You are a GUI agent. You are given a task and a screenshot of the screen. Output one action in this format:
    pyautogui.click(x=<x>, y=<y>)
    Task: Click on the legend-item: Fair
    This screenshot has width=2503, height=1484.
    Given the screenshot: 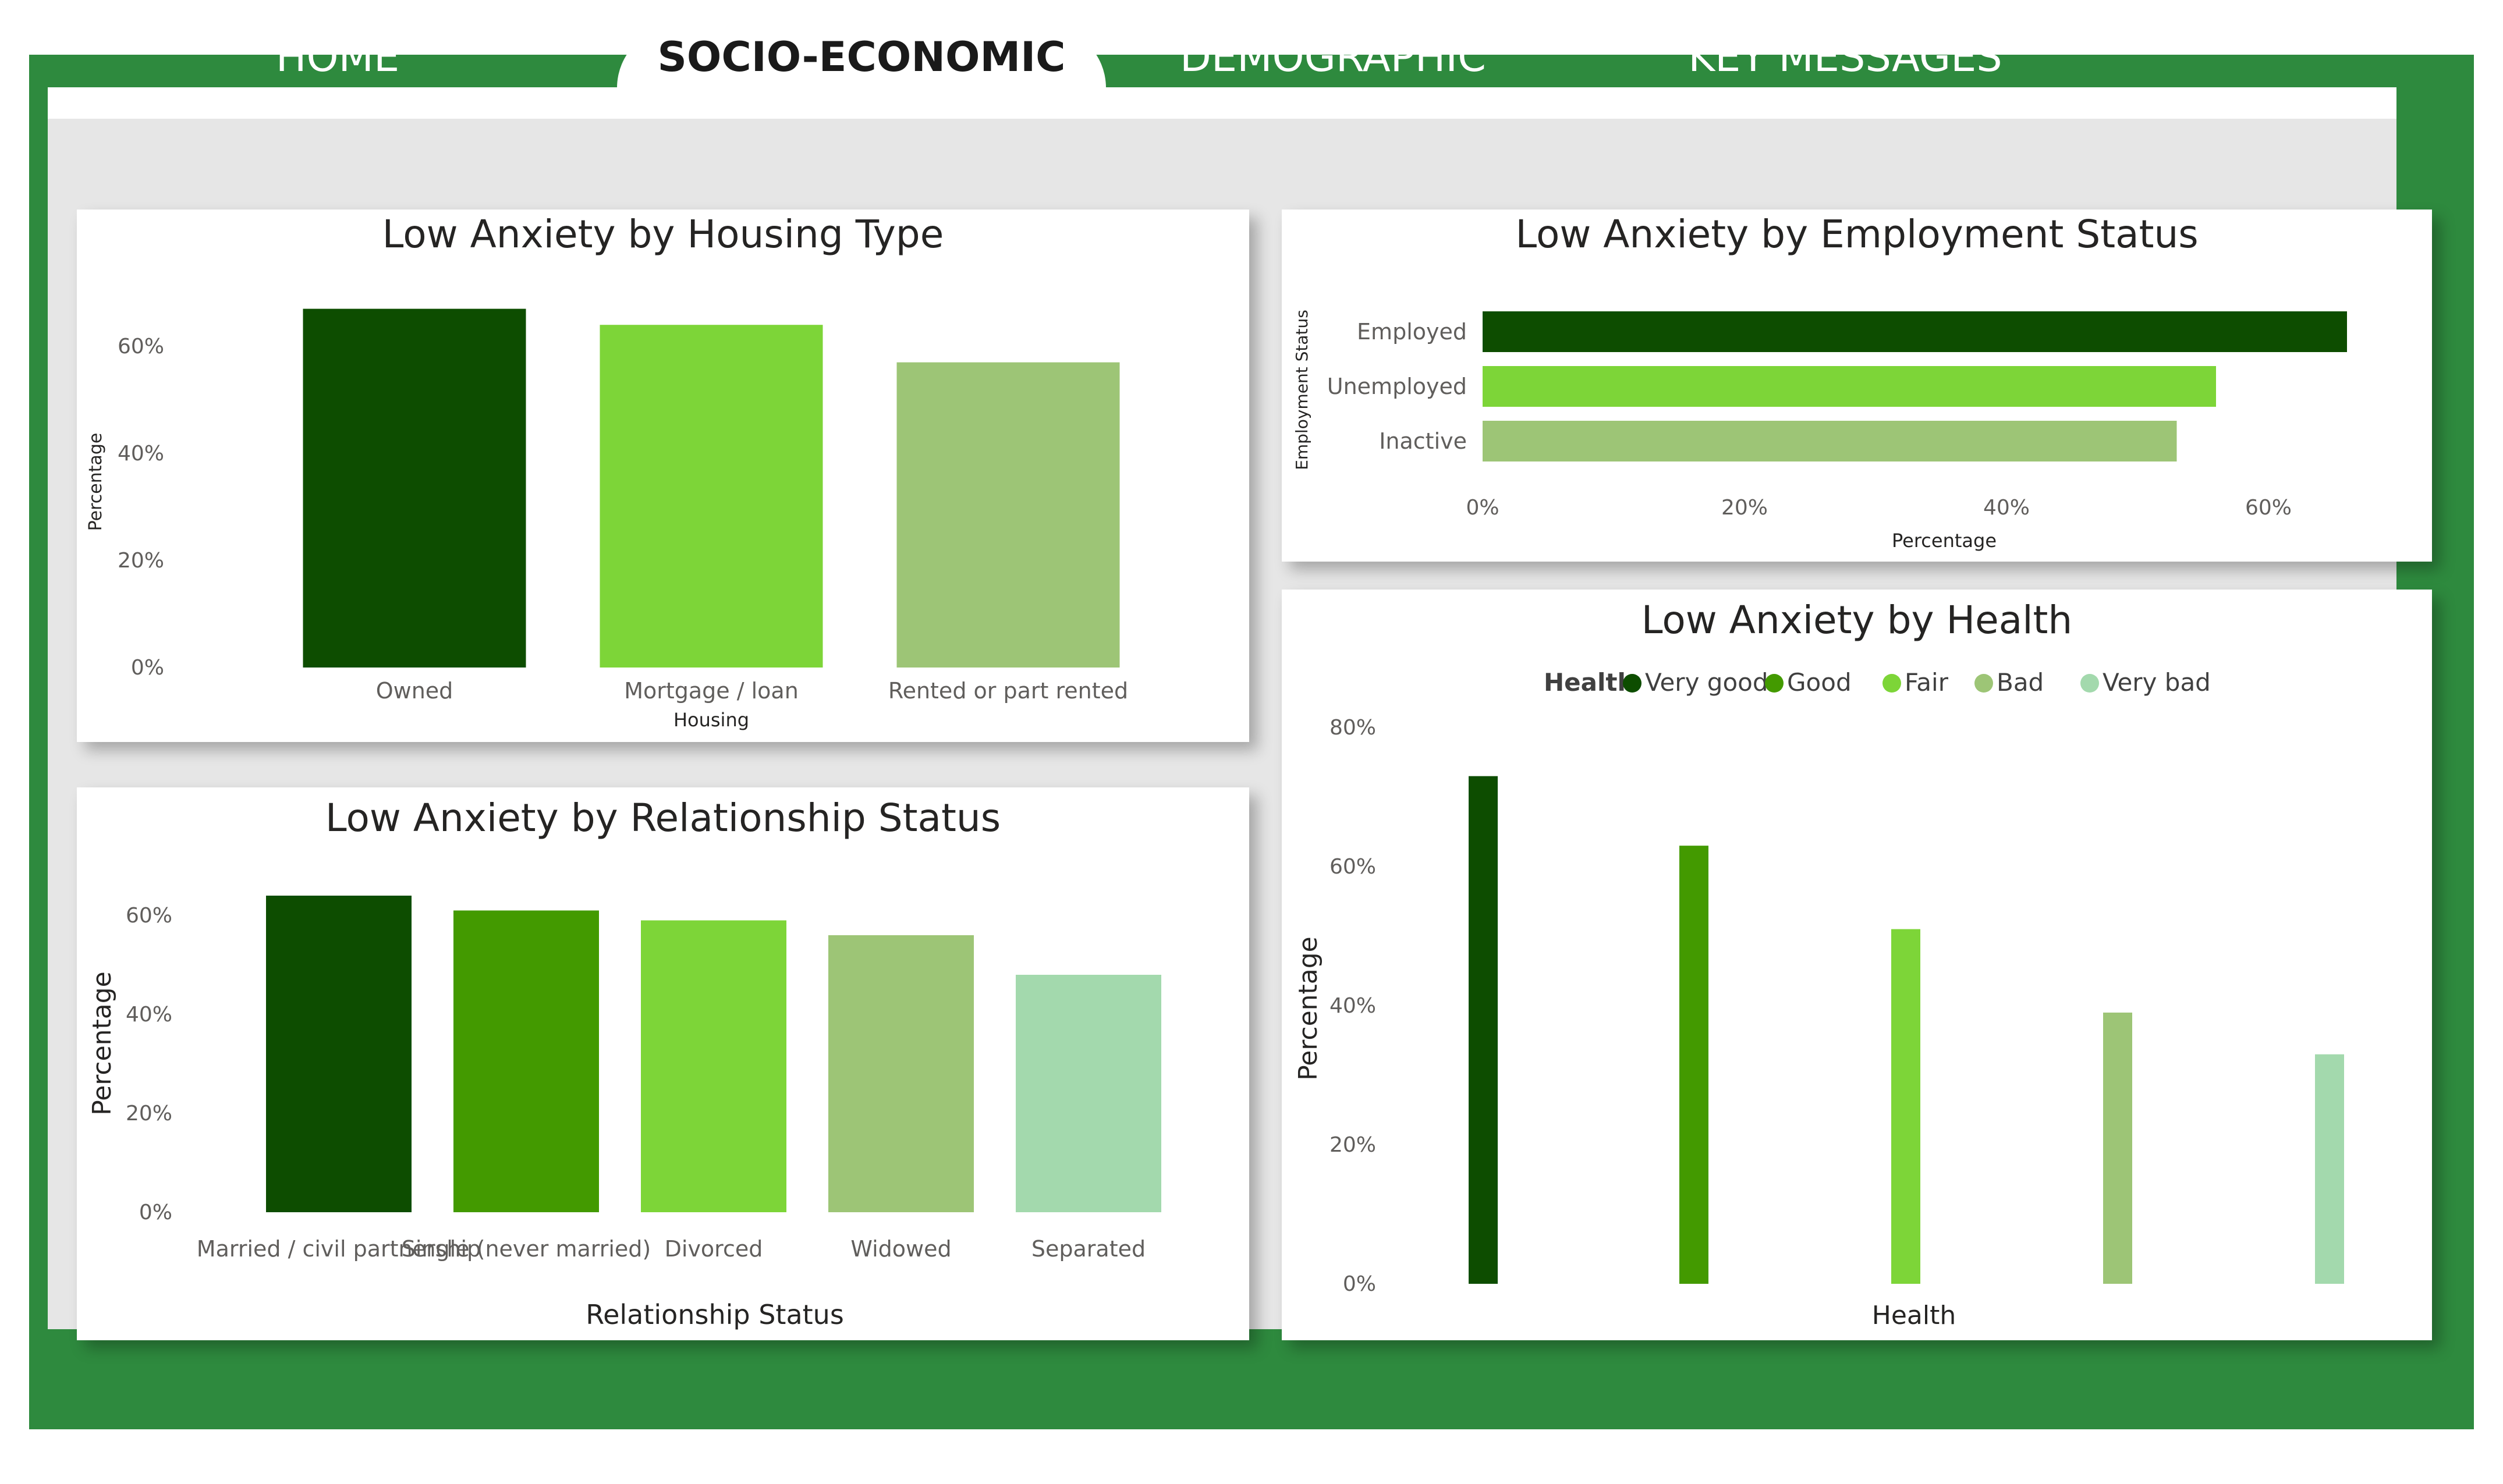 What is the action you would take?
    pyautogui.click(x=1927, y=682)
    